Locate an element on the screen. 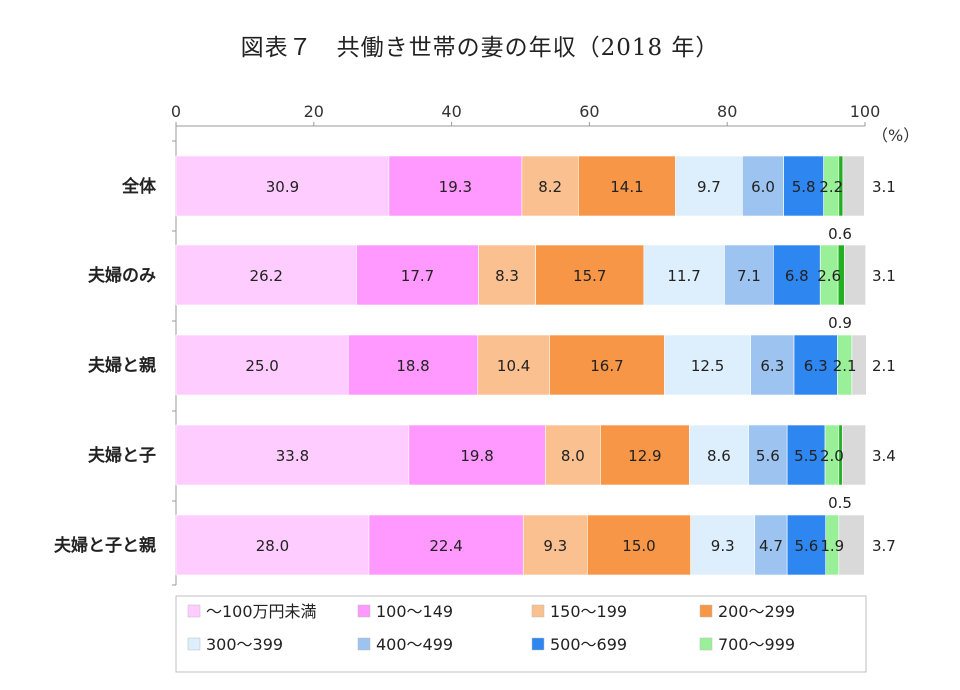  data-label: 19.3 is located at coordinates (455, 187).